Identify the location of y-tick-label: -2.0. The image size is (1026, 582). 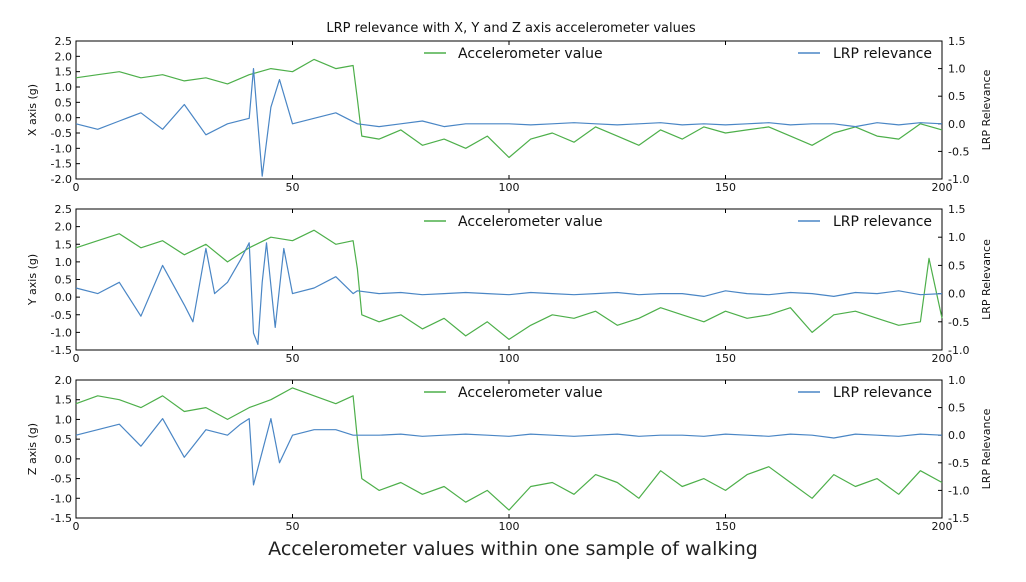
(61, 179).